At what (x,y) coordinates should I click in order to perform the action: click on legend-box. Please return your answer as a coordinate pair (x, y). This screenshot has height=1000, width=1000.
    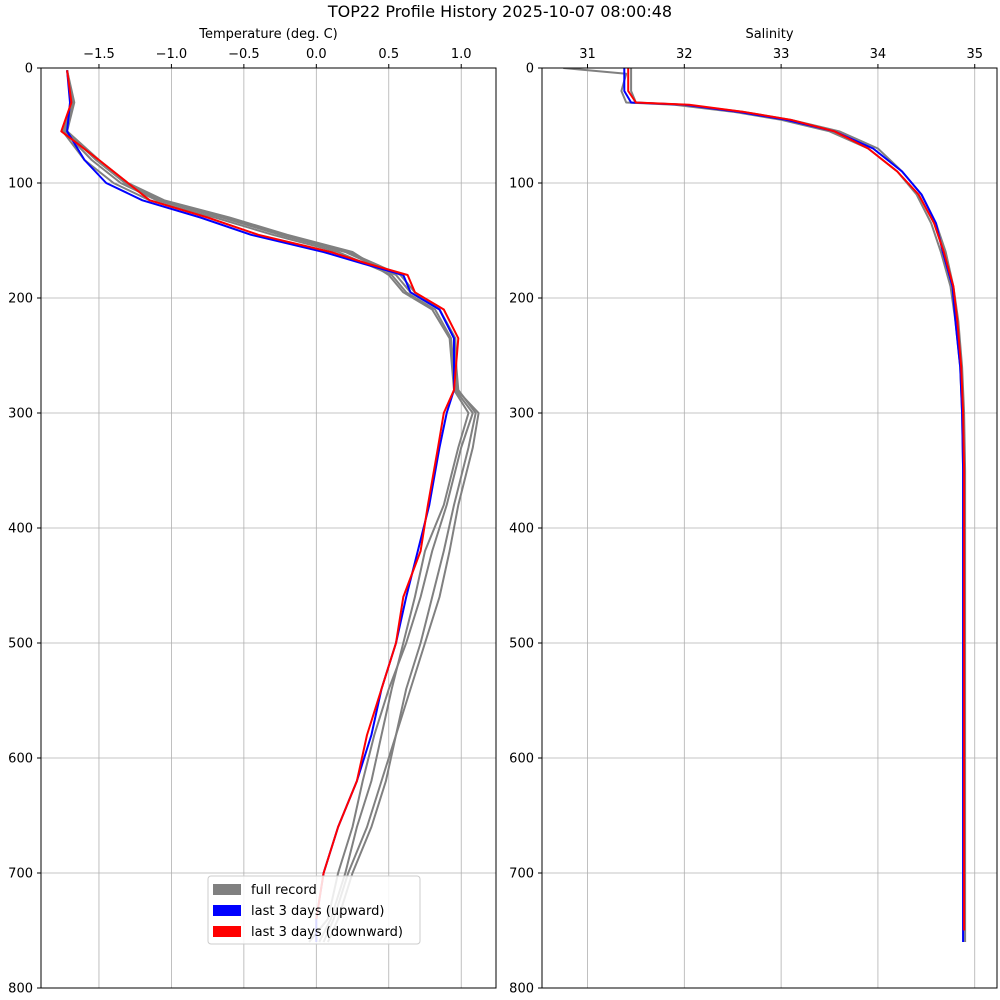
    Looking at the image, I should click on (314, 910).